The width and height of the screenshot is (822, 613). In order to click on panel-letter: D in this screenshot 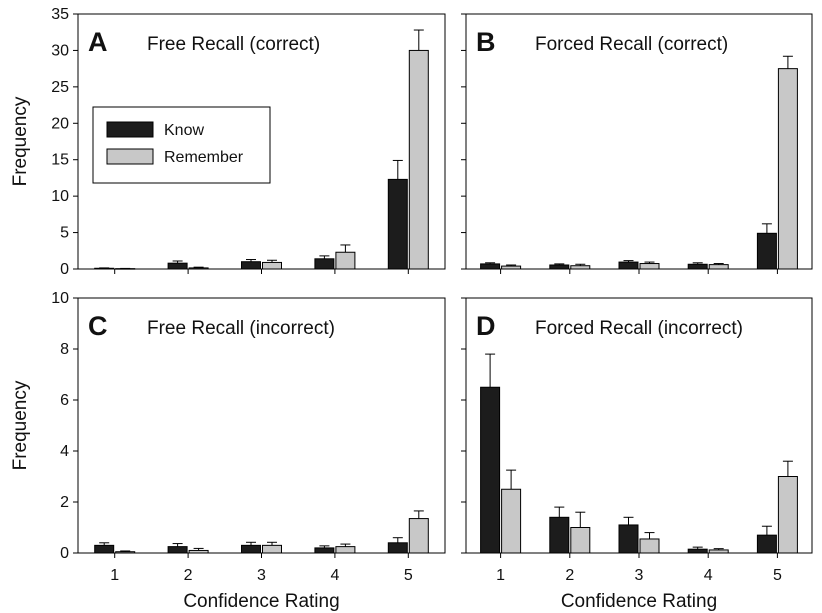, I will do `click(486, 326)`.